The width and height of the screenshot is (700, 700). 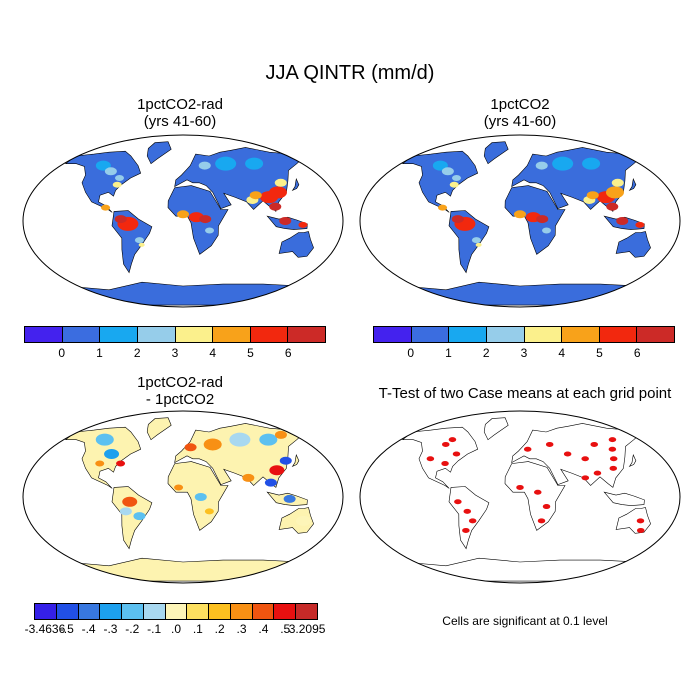 I want to click on colorbar-rad-ticks: 0 1 2 3 4 5 6, so click(x=175, y=354).